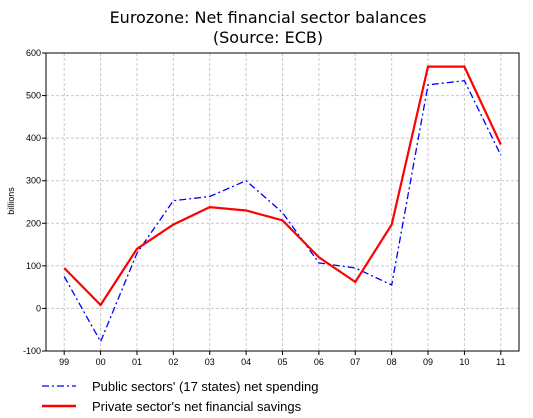 The width and height of the screenshot is (533, 418). I want to click on x-tick-label: 02, so click(173, 362).